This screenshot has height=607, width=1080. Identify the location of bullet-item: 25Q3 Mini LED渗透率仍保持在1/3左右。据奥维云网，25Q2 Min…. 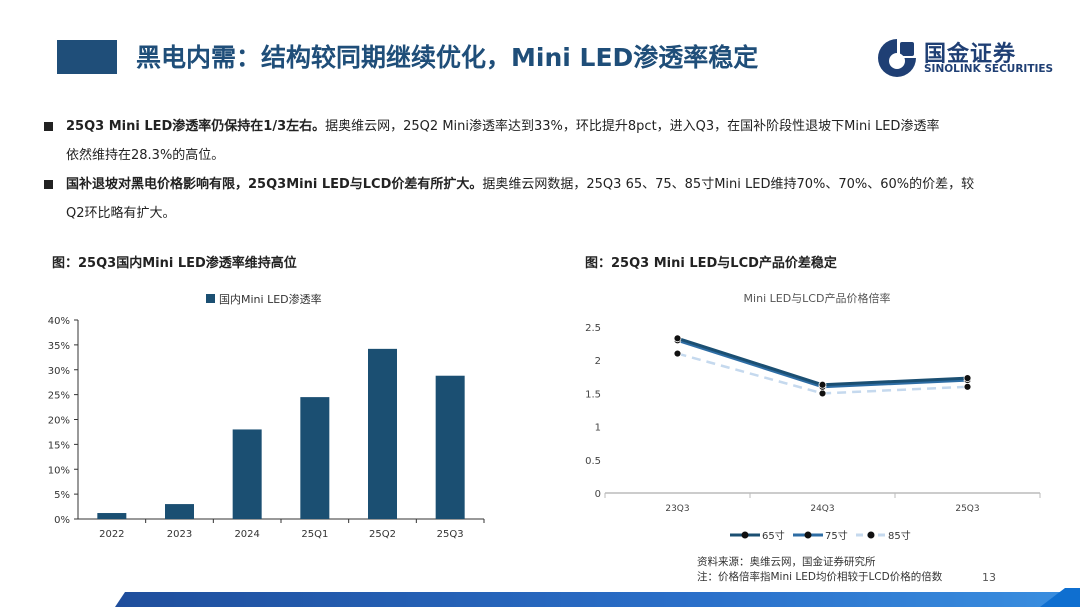
(539, 141).